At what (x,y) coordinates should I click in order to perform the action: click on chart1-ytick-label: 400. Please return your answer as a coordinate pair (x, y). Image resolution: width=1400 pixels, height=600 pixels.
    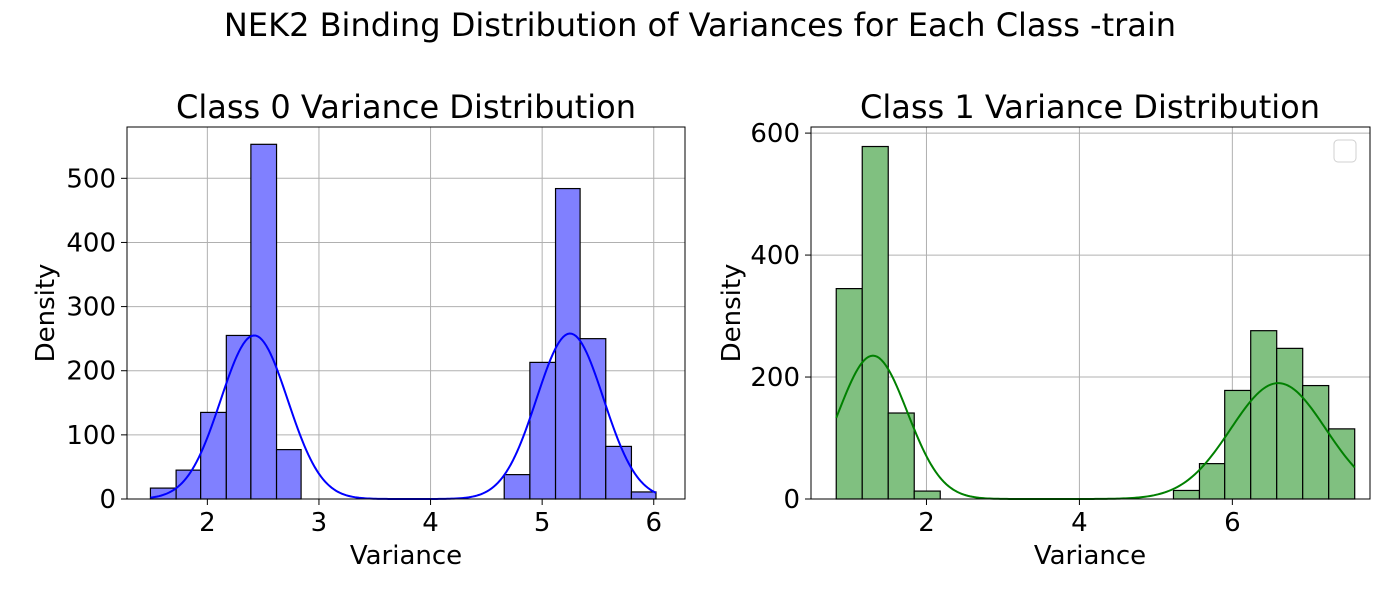
    Looking at the image, I should click on (775, 256).